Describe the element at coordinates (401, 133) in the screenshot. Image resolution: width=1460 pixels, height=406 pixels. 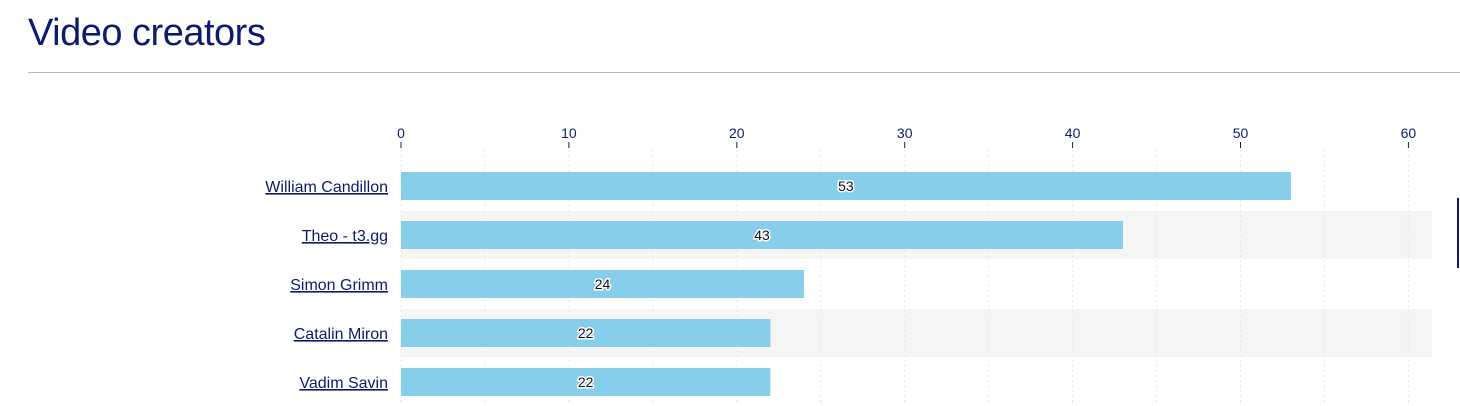
I see `x-tick-label: 0` at that location.